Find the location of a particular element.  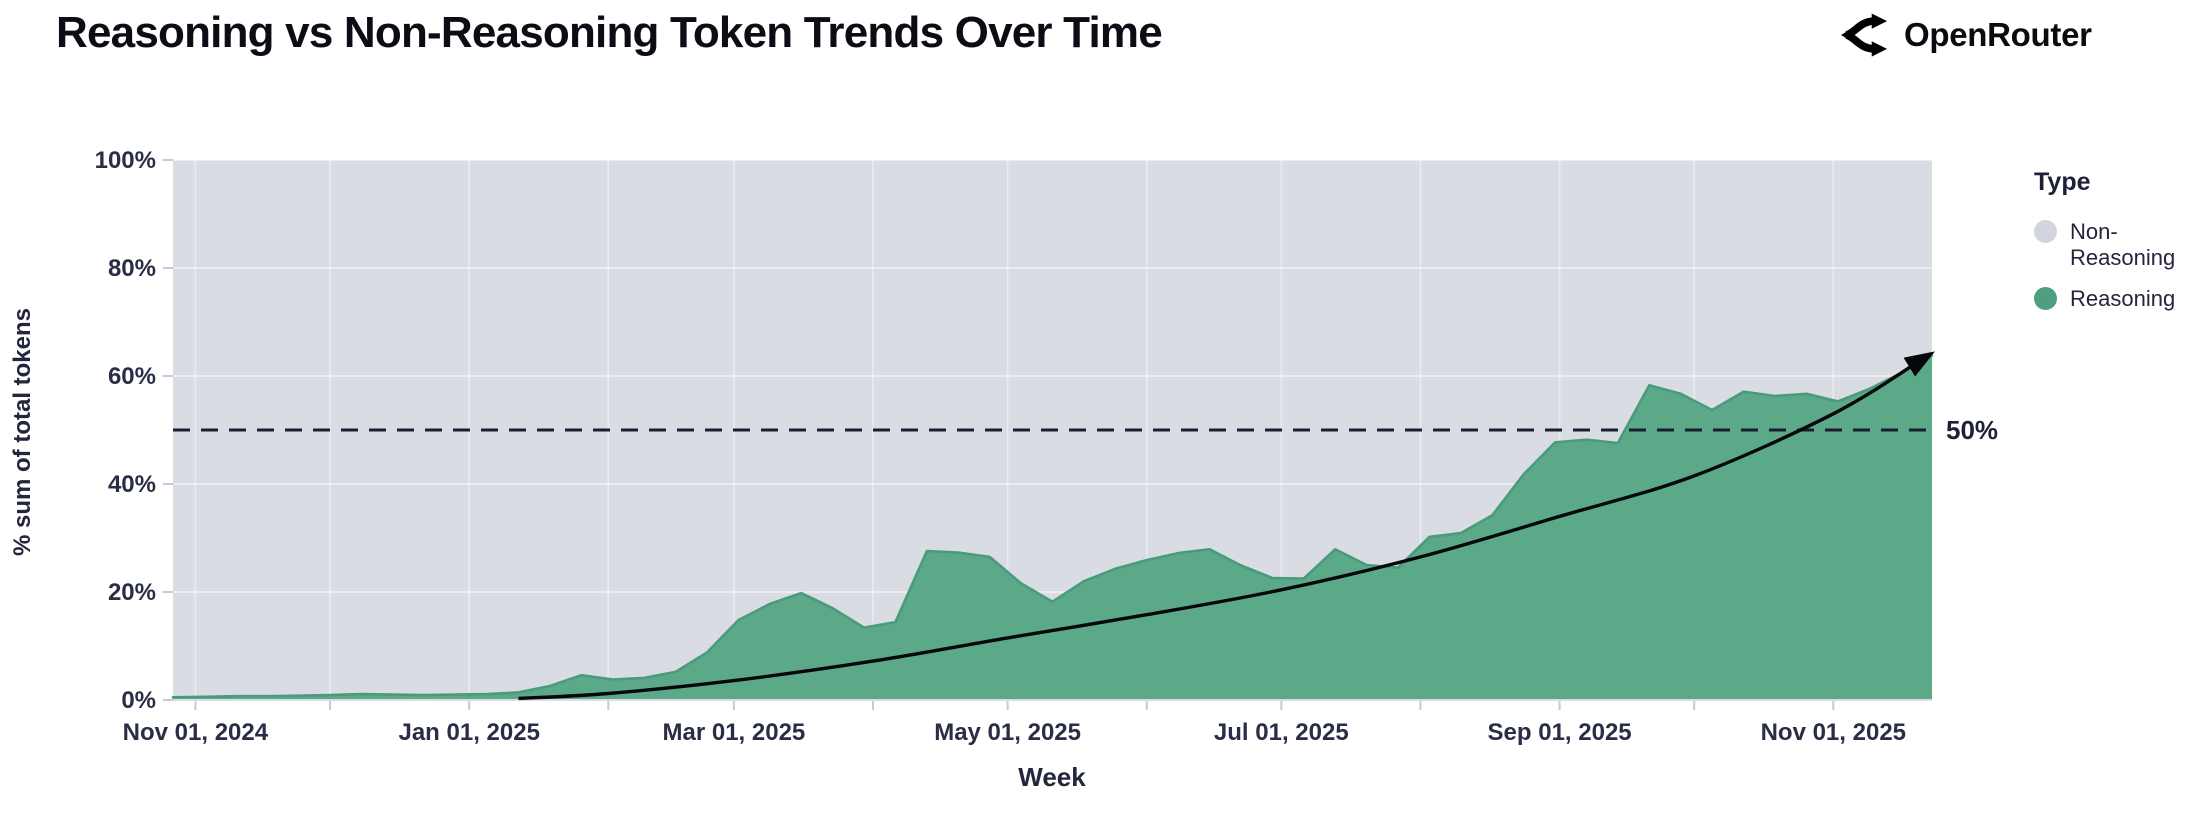

legend-item-non-reasoning: Non-Reasoning is located at coordinates (2118, 245).